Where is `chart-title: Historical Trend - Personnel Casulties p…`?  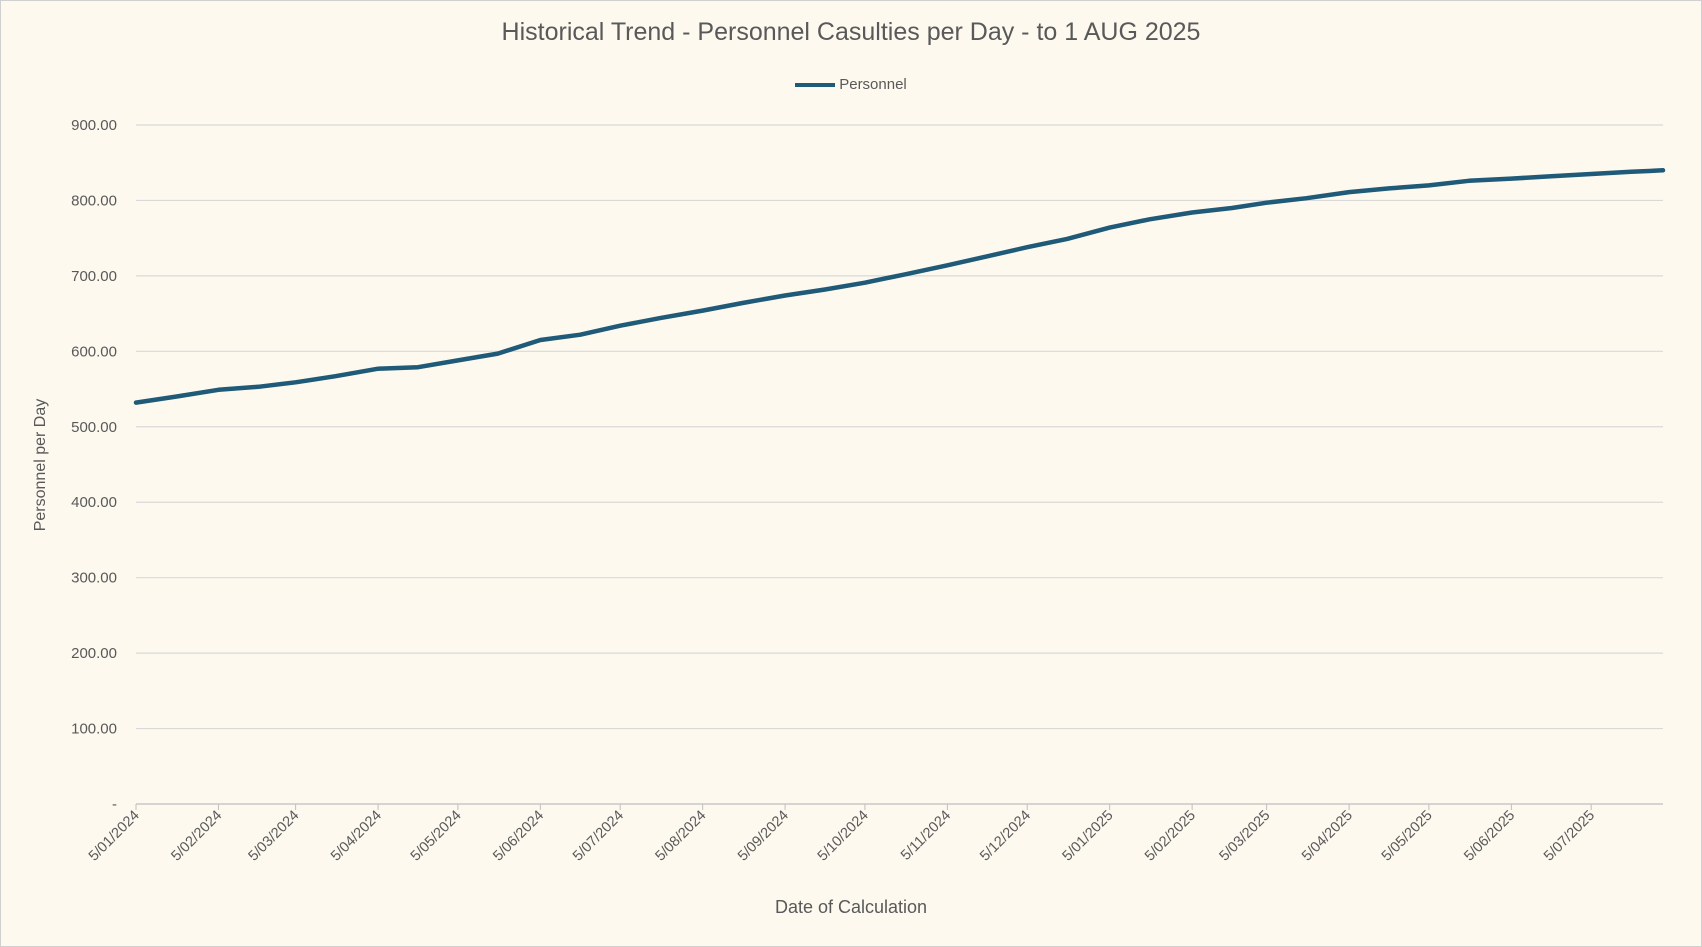 chart-title: Historical Trend - Personnel Casulties p… is located at coordinates (851, 32).